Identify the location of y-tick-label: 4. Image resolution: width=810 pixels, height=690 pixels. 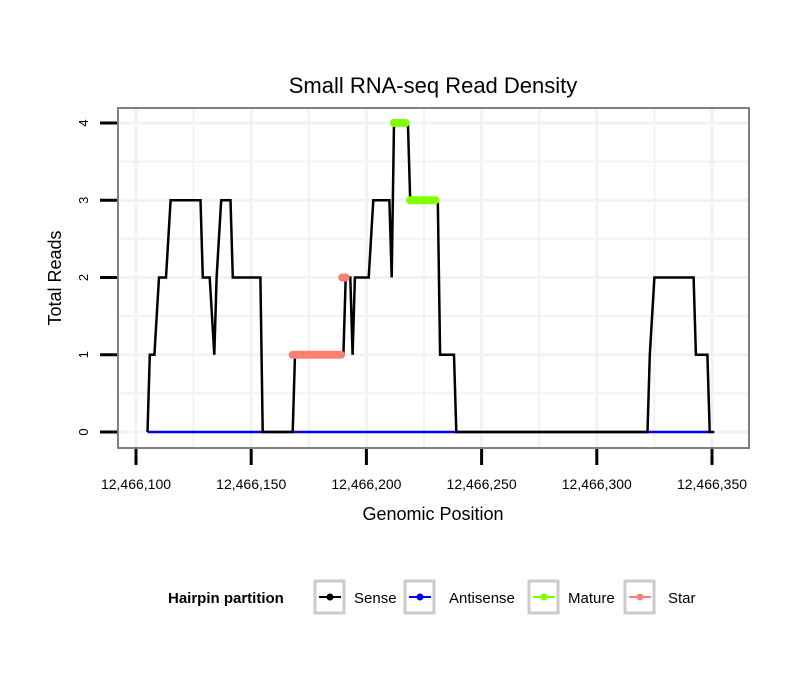
(83, 122).